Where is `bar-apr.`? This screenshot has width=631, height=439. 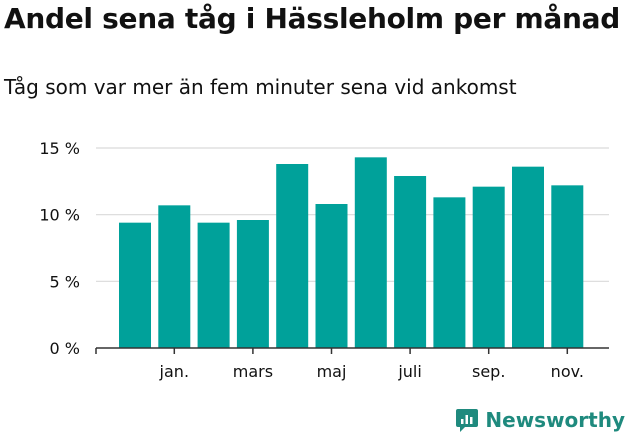 bar-apr. is located at coordinates (292, 256).